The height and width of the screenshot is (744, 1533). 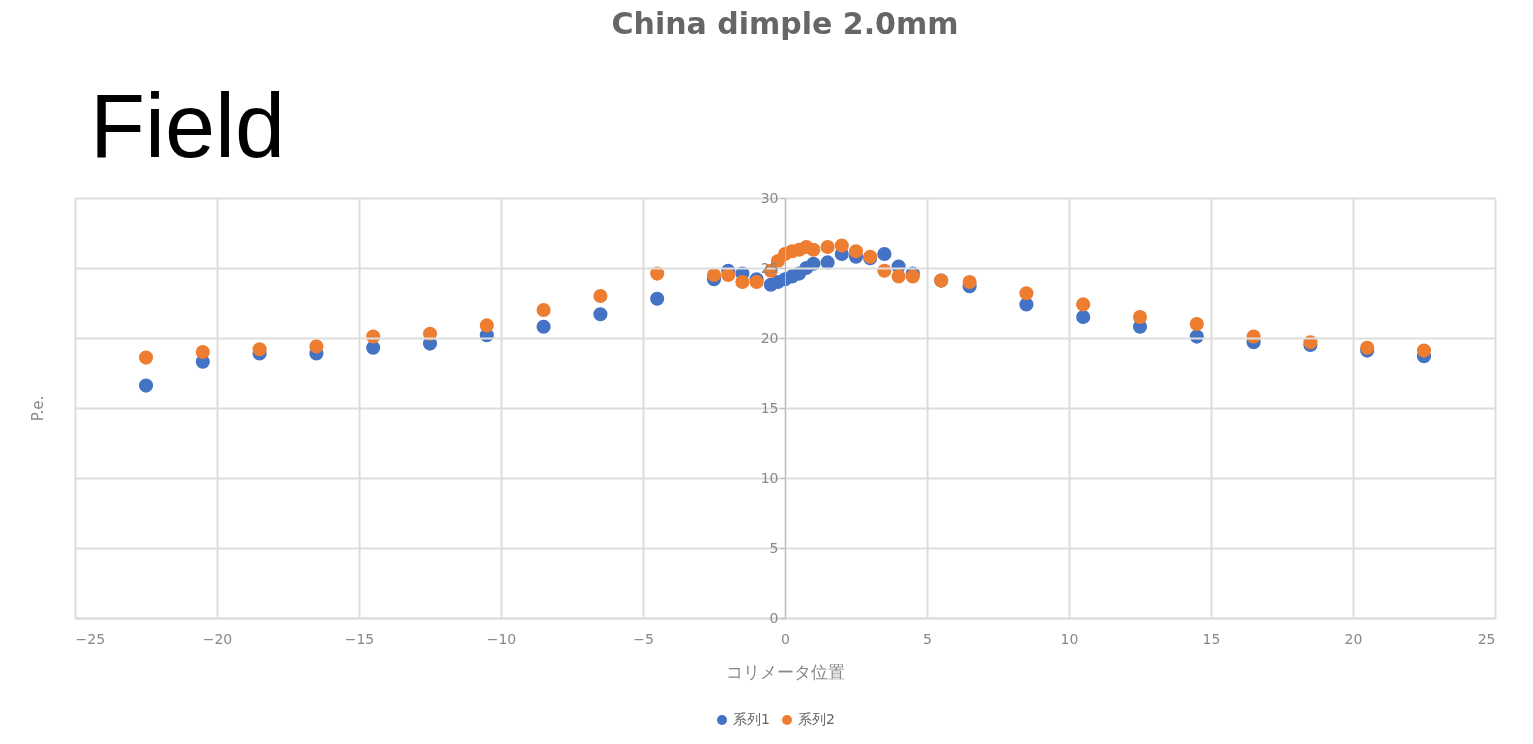 What do you see at coordinates (1069, 638) in the screenshot?
I see `x-tick-label: 10` at bounding box center [1069, 638].